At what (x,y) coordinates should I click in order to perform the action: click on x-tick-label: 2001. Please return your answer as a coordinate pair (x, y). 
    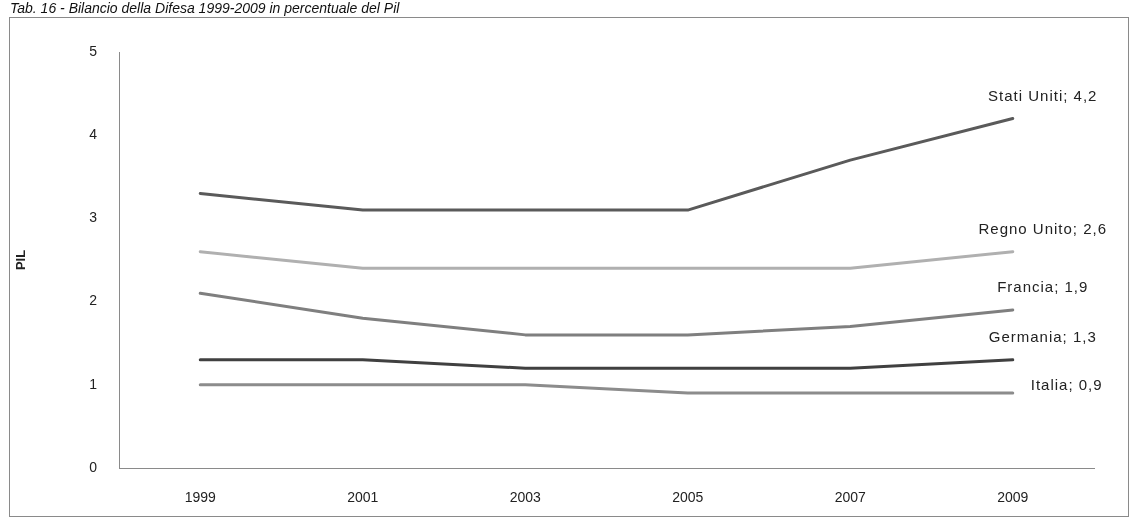
    Looking at the image, I should click on (363, 497).